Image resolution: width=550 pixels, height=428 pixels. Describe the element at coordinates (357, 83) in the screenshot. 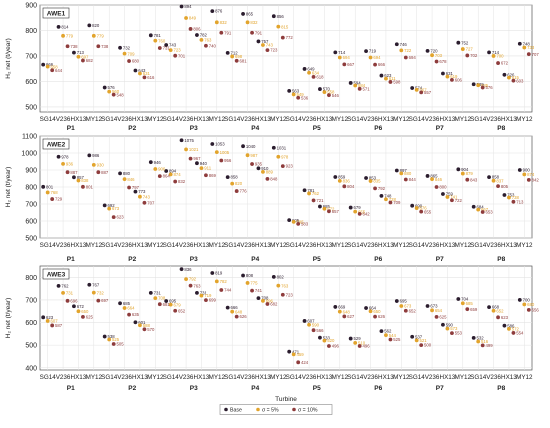

I see `point-label-base: 594` at that location.